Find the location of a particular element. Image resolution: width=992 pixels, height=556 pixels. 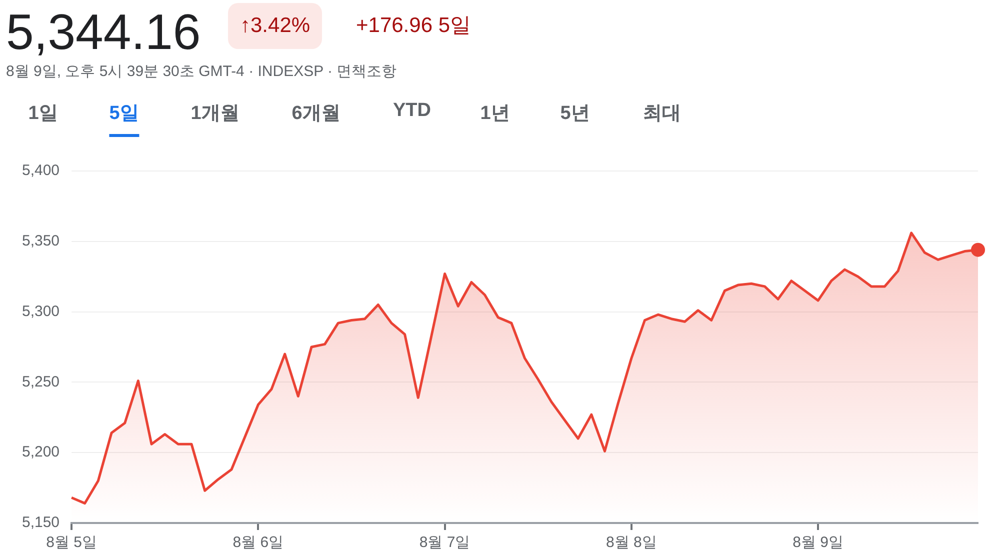

x-tick-label: 8월 5일 is located at coordinates (71, 543).